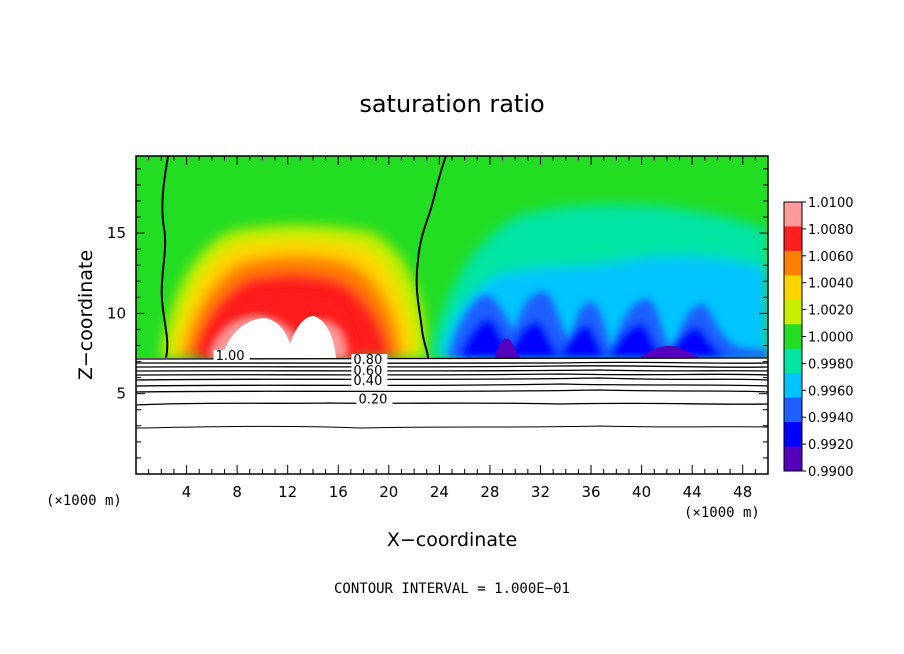 Image resolution: width=904 pixels, height=654 pixels. I want to click on y-tick-label: 10, so click(116, 313).